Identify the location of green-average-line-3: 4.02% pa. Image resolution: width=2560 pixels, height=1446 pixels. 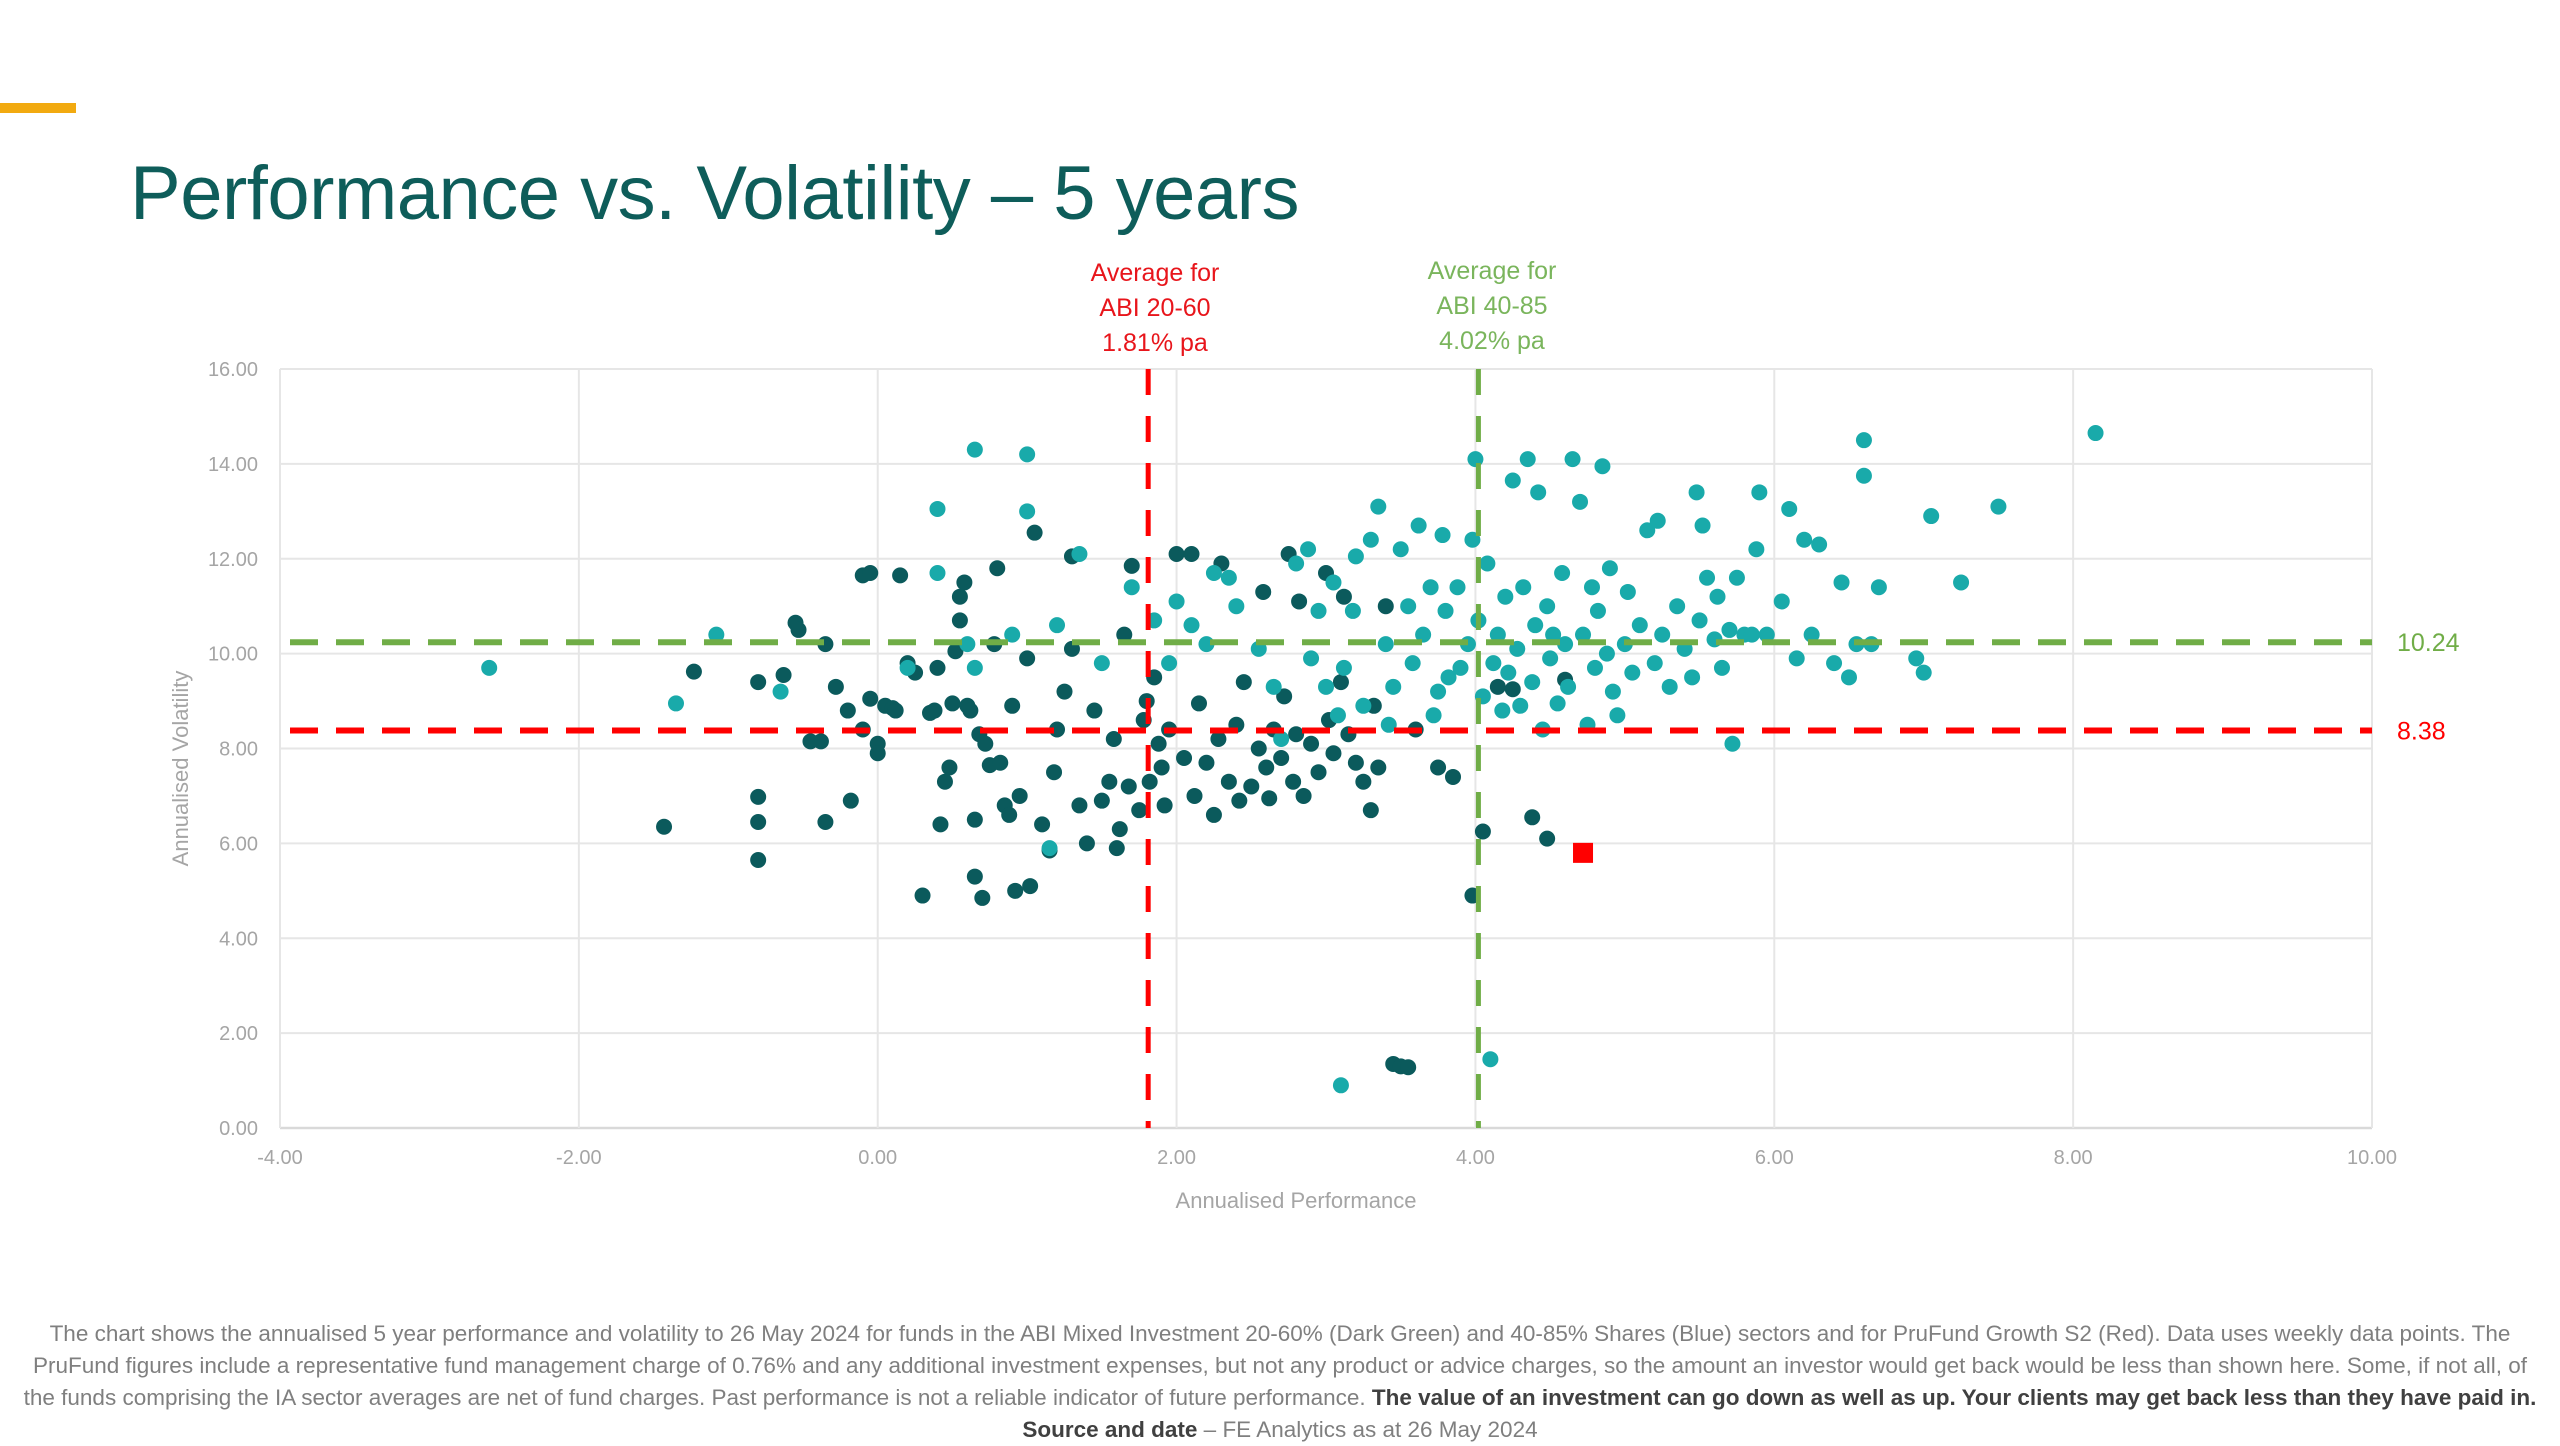
(1492, 341).